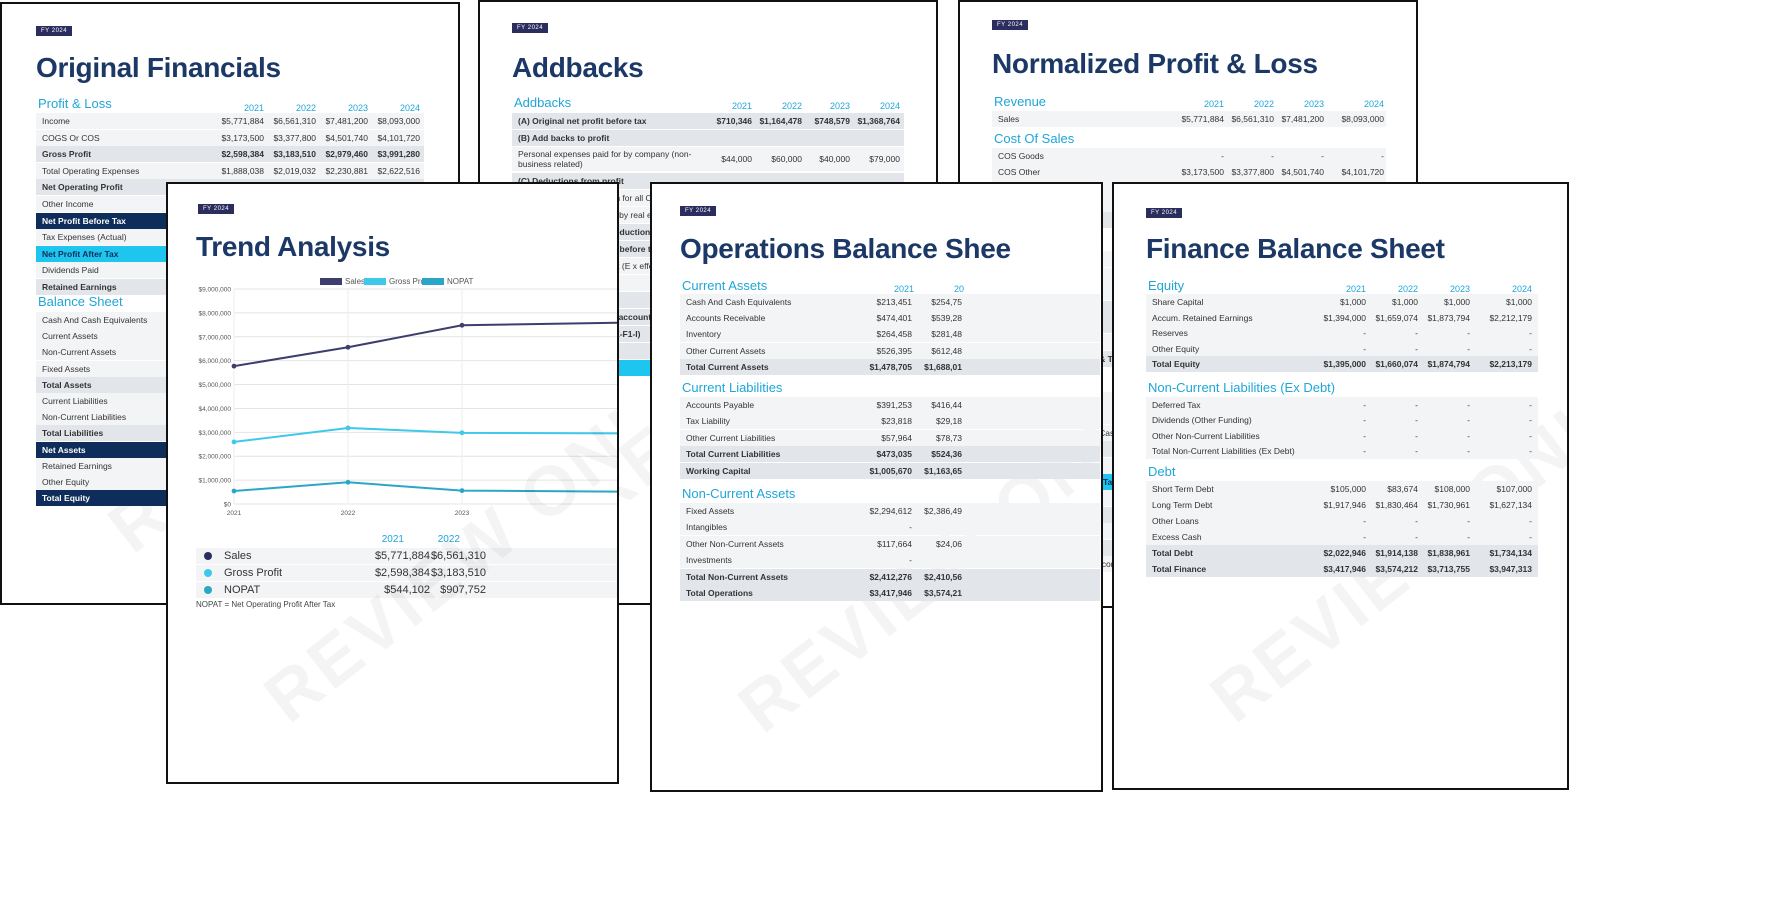 This screenshot has width=1784, height=900. Describe the element at coordinates (718, 470) in the screenshot. I see `row-label: Working Capital` at that location.